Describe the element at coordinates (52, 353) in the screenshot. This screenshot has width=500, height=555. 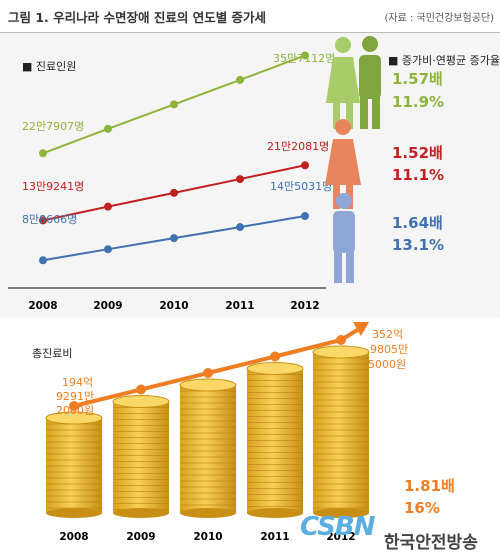
I see `cost-chart-title: 총진료비` at that location.